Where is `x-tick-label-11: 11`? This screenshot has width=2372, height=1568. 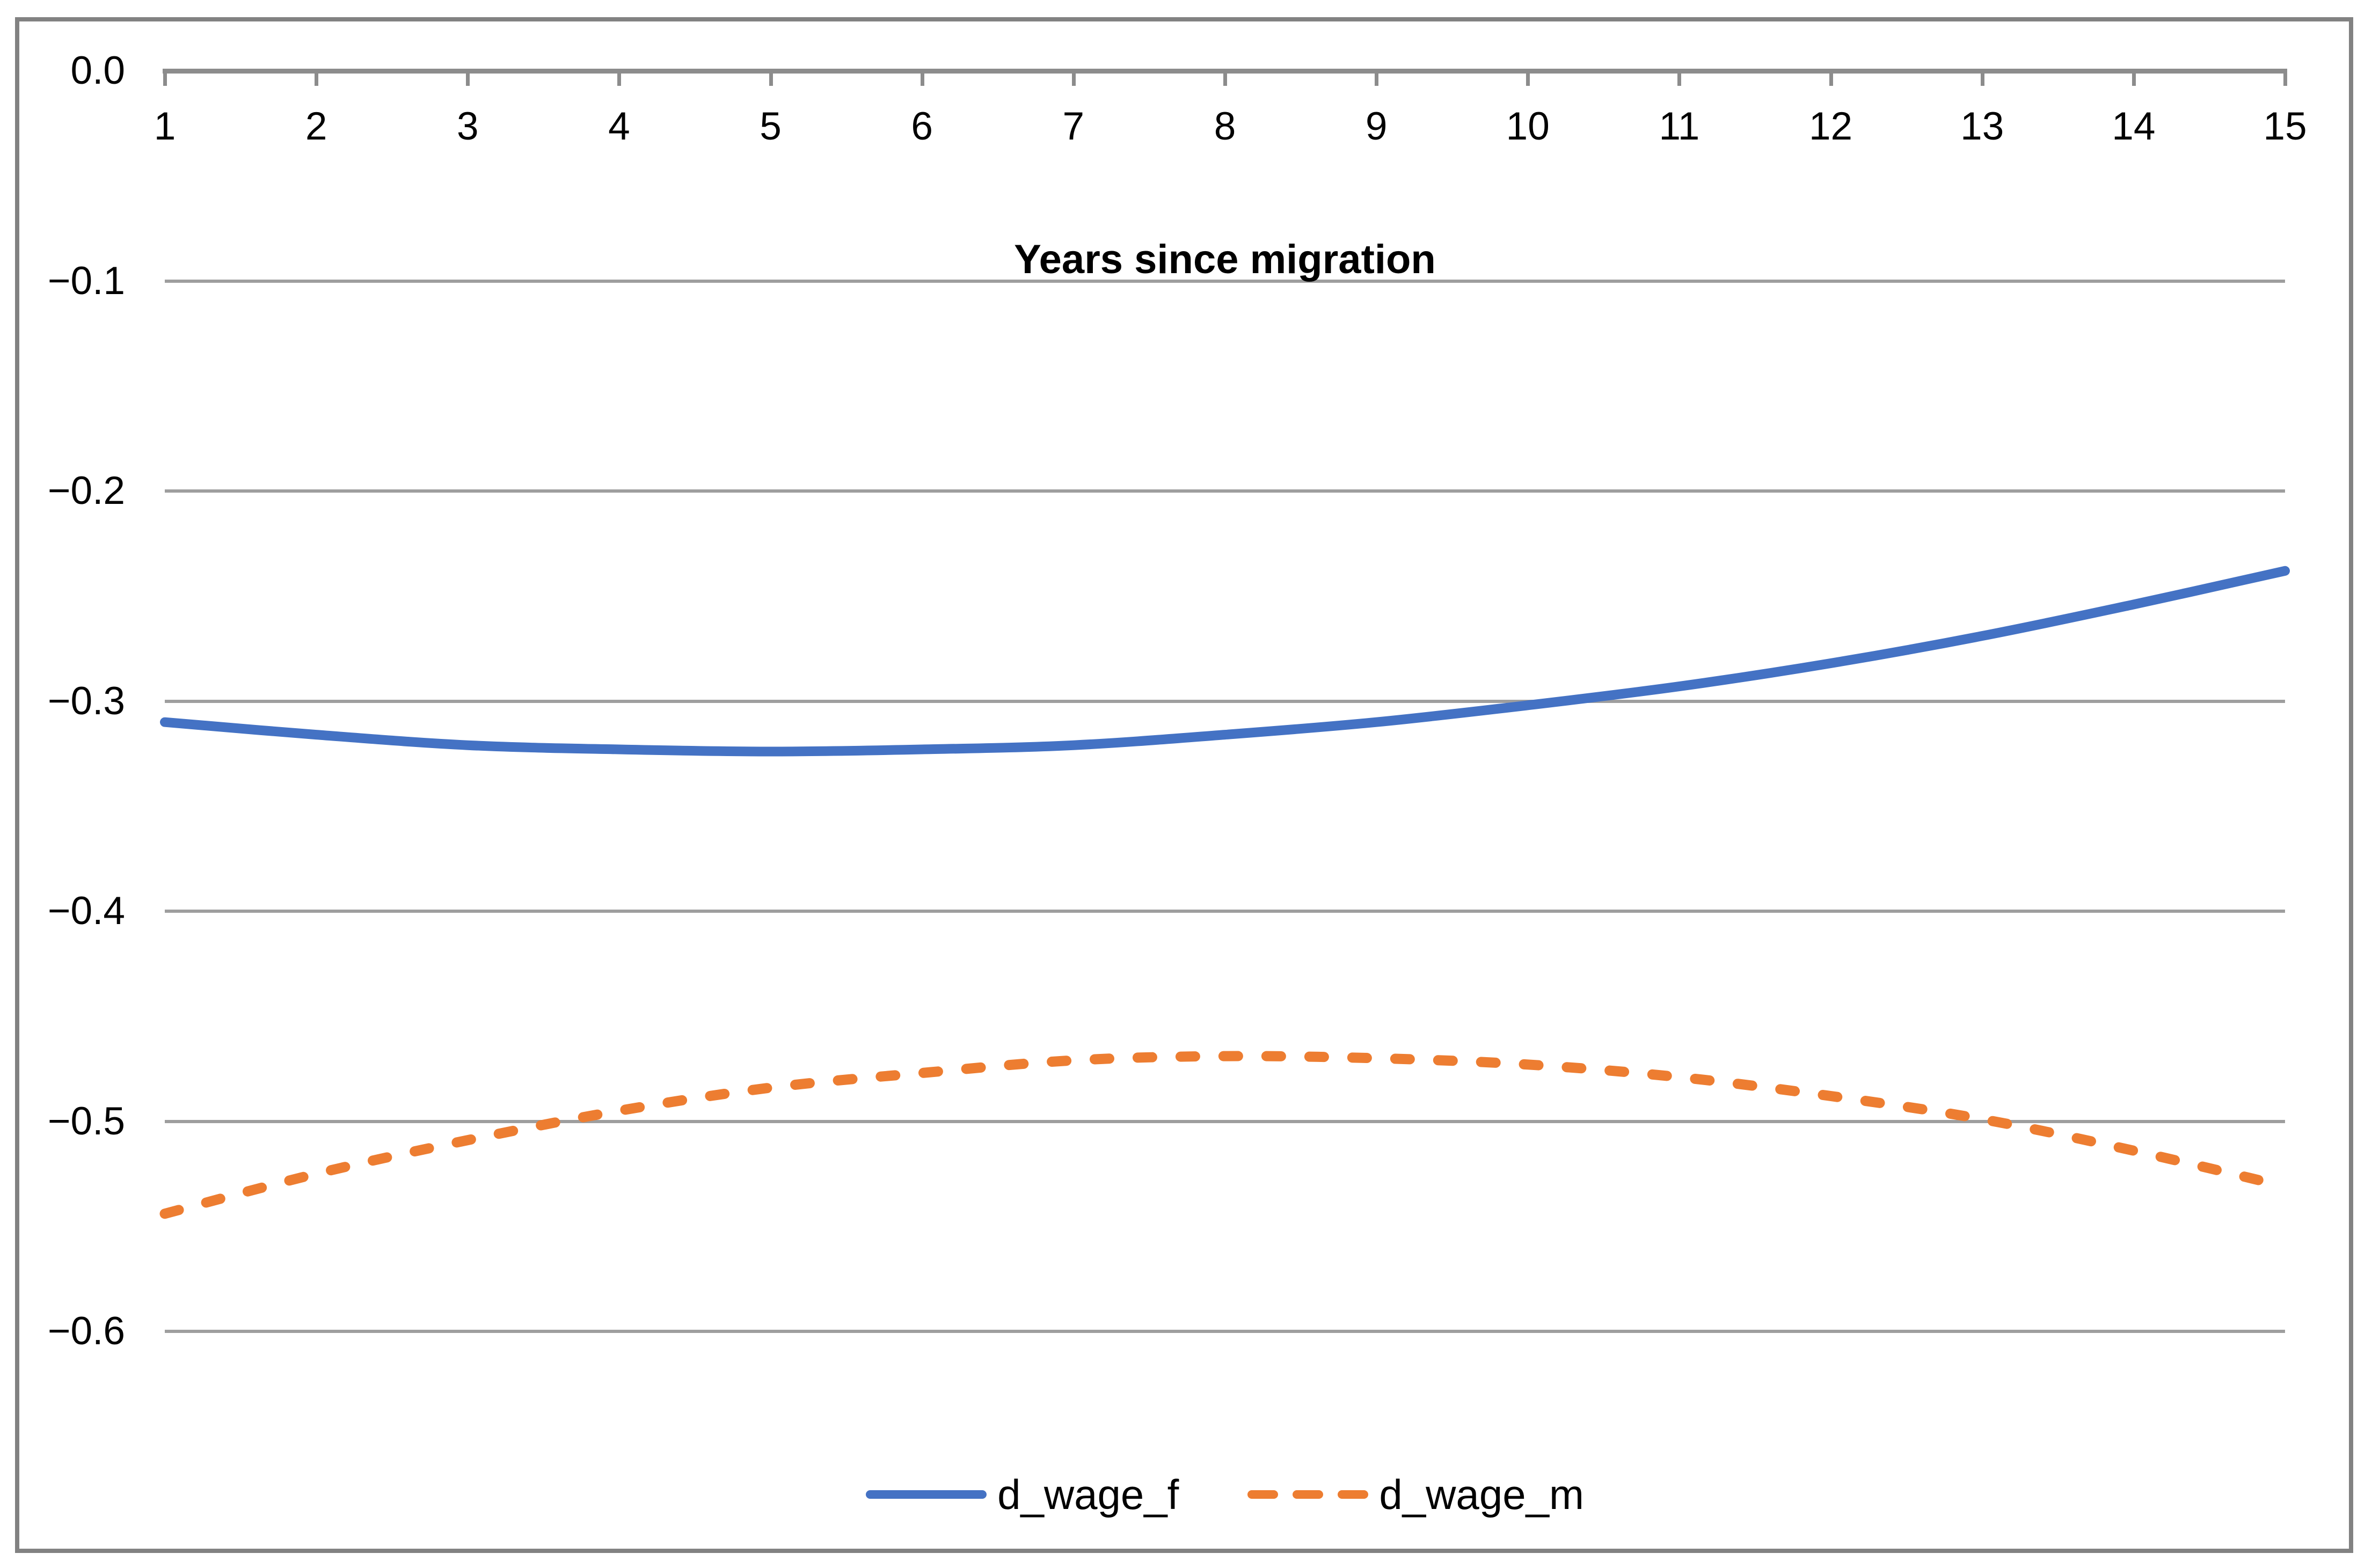
x-tick-label-11: 11 is located at coordinates (1679, 126).